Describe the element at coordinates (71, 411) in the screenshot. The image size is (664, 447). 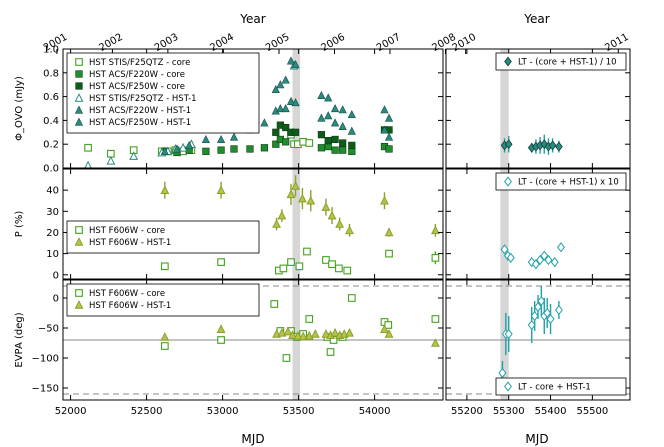
I see `x-tick-label: 52000` at that location.